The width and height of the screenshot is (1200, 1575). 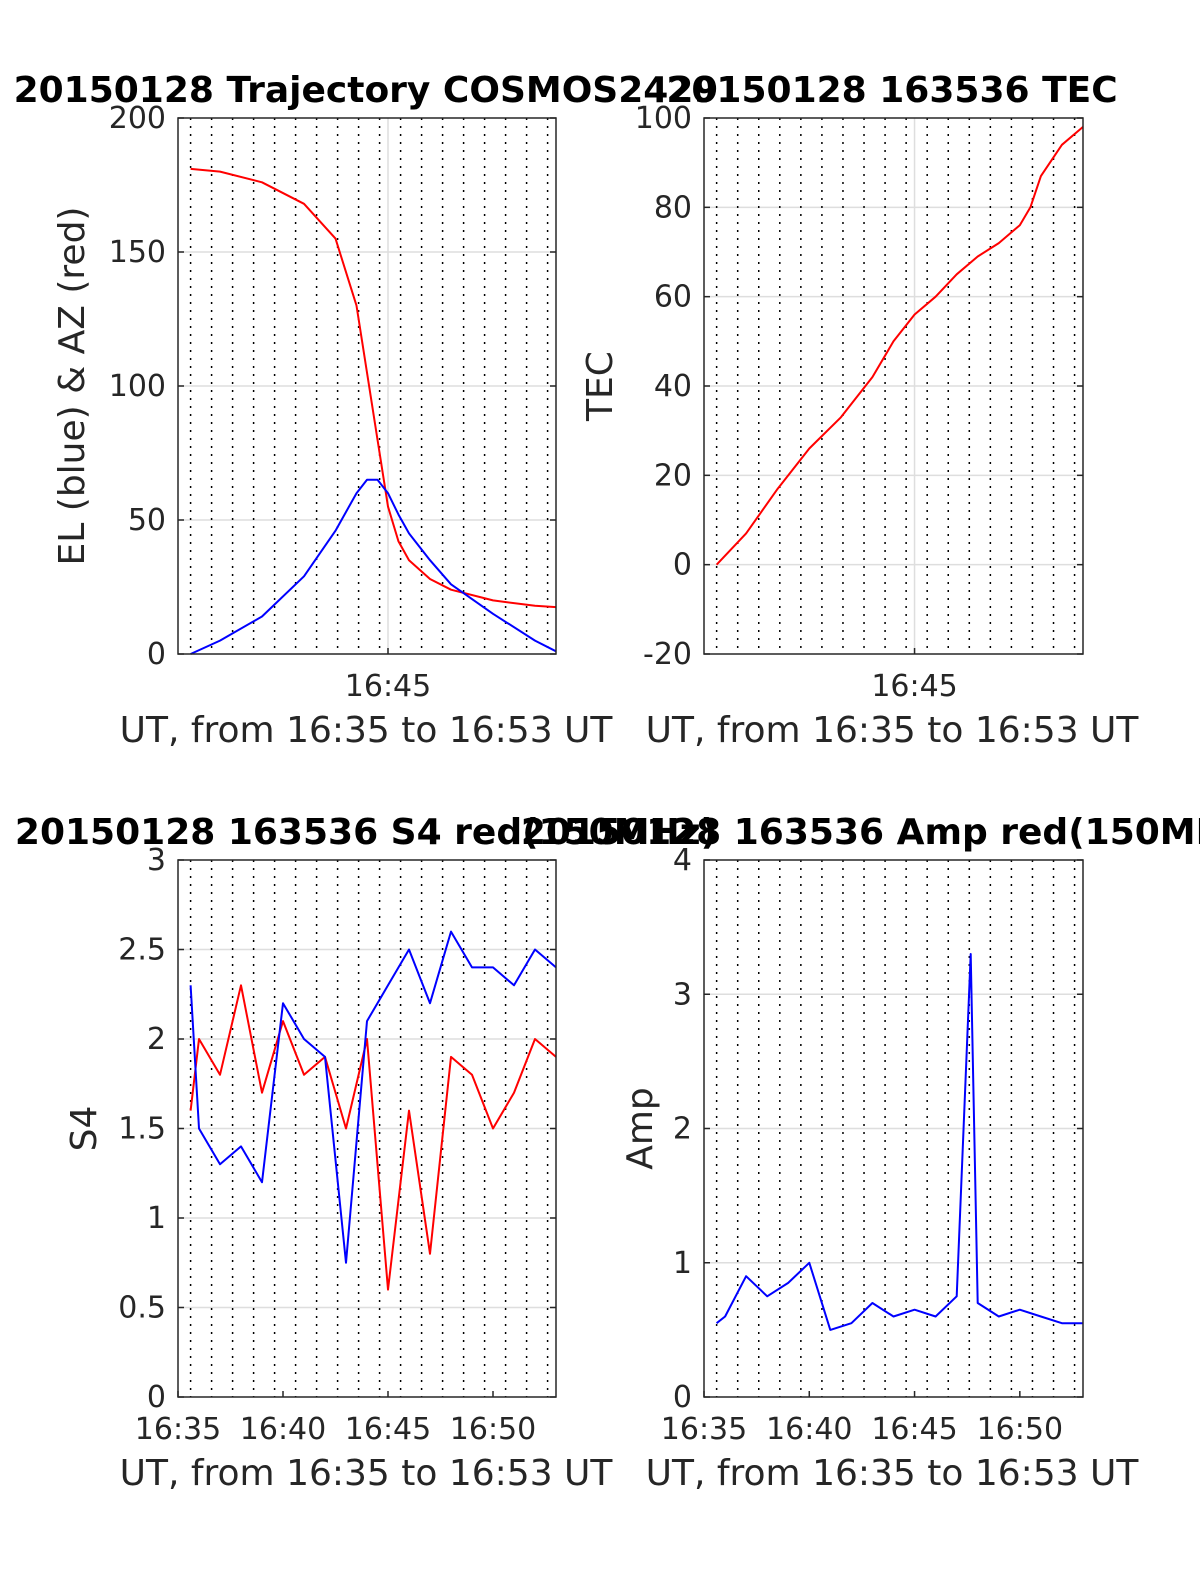 I want to click on y-tick-label: 4, so click(x=682, y=860).